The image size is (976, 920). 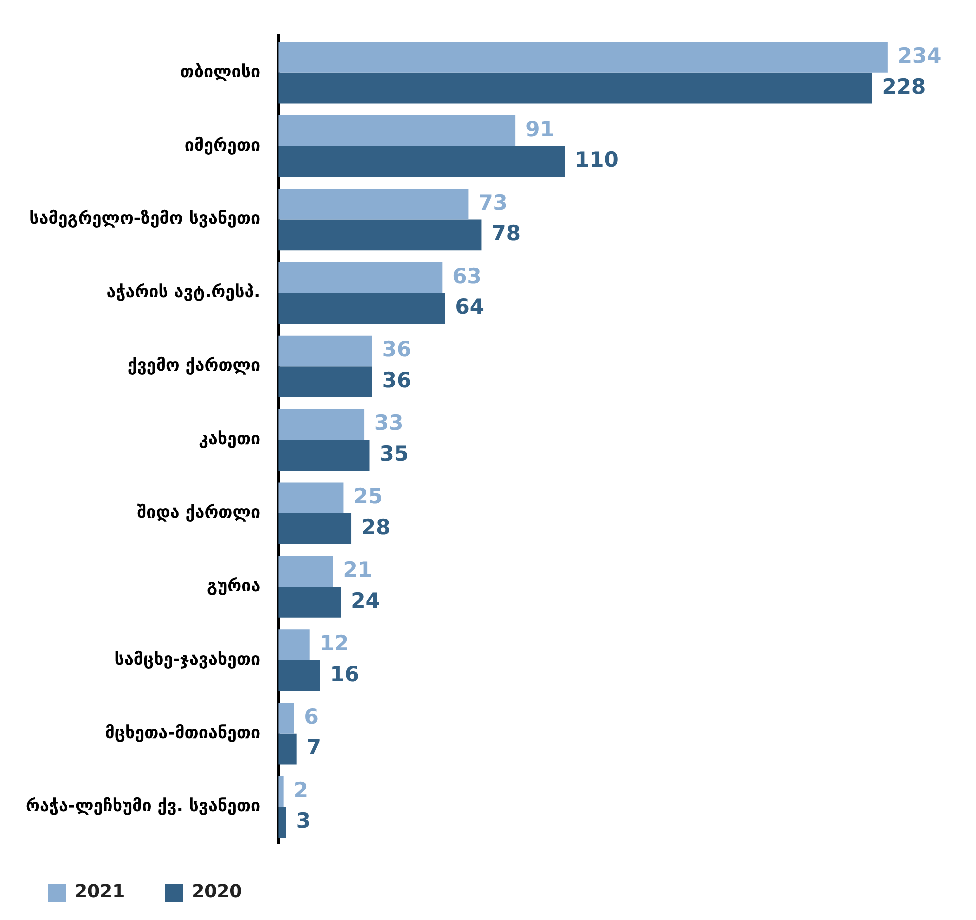 I want to click on y-tick-label: რაჭა-ლეჩხუმი ქვ. სვანეთი, so click(x=143, y=806).